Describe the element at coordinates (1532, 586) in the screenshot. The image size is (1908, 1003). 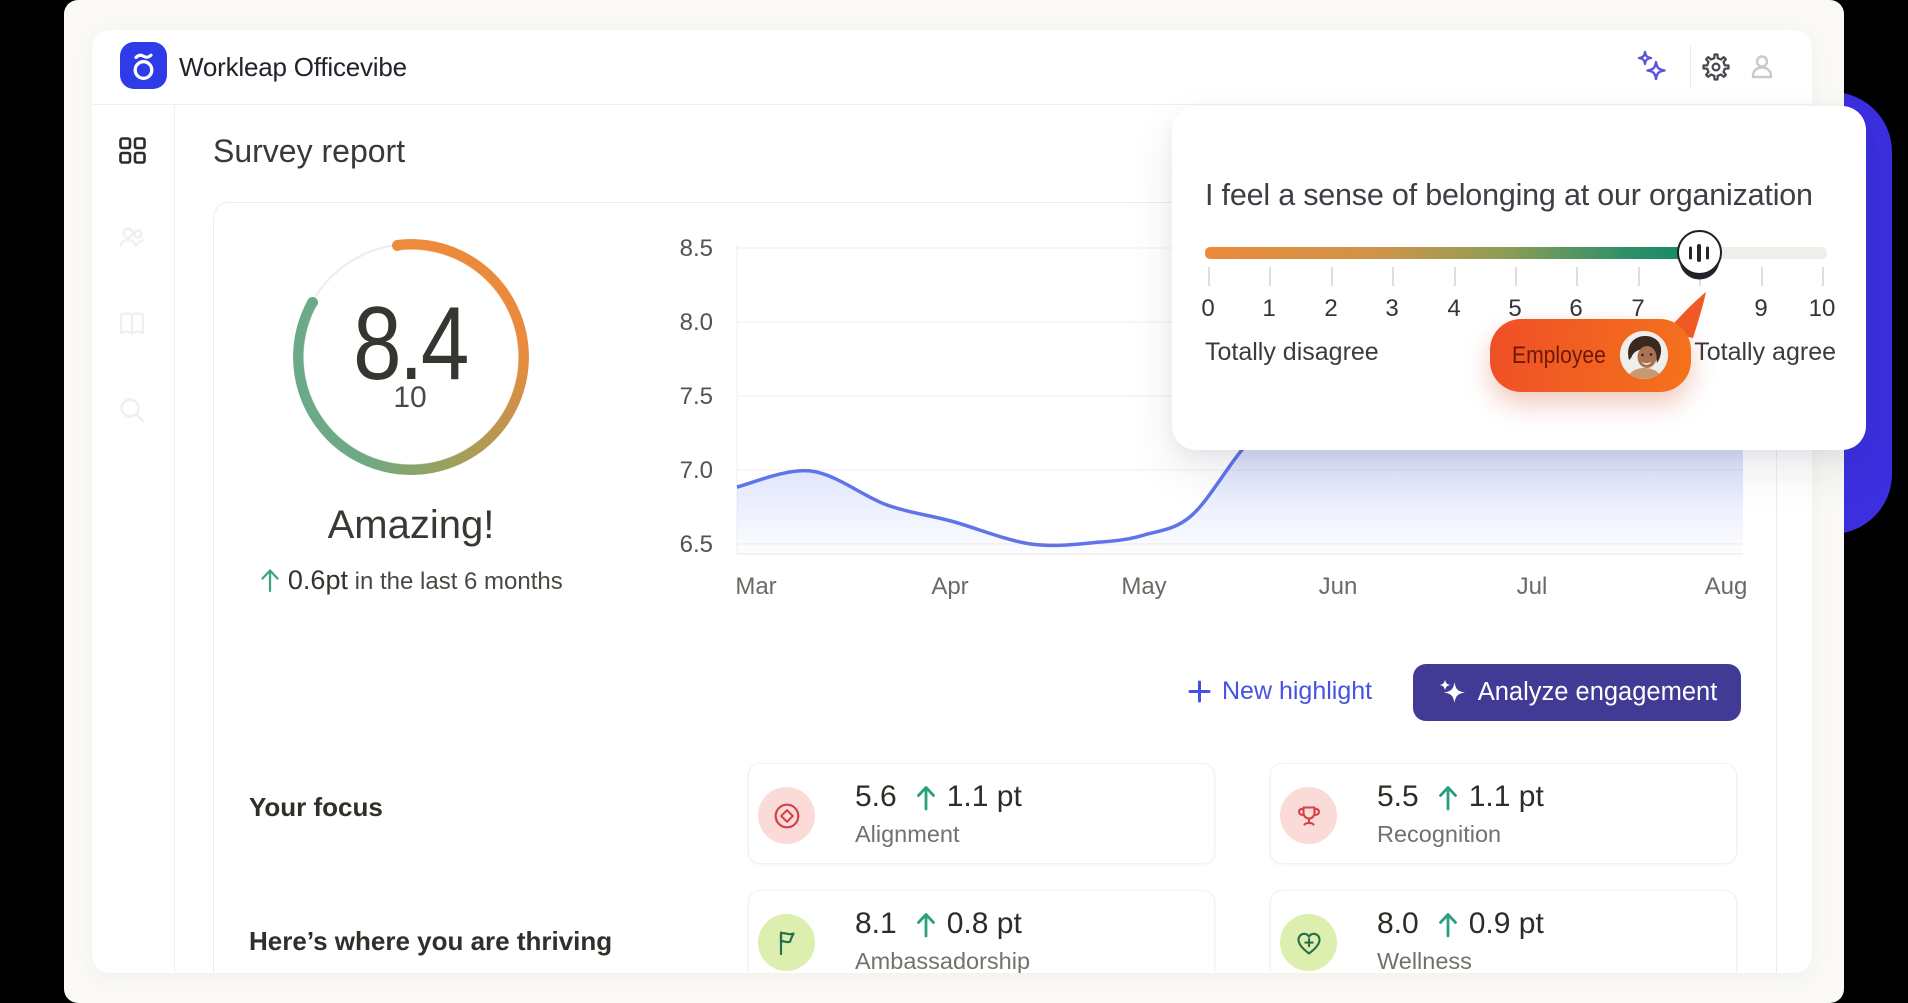
I see `svg-text: Jul` at that location.